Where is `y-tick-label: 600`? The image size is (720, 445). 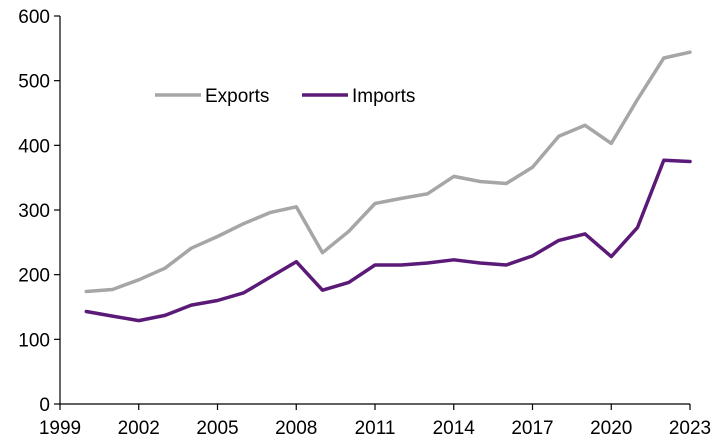
y-tick-label: 600 is located at coordinates (34, 17).